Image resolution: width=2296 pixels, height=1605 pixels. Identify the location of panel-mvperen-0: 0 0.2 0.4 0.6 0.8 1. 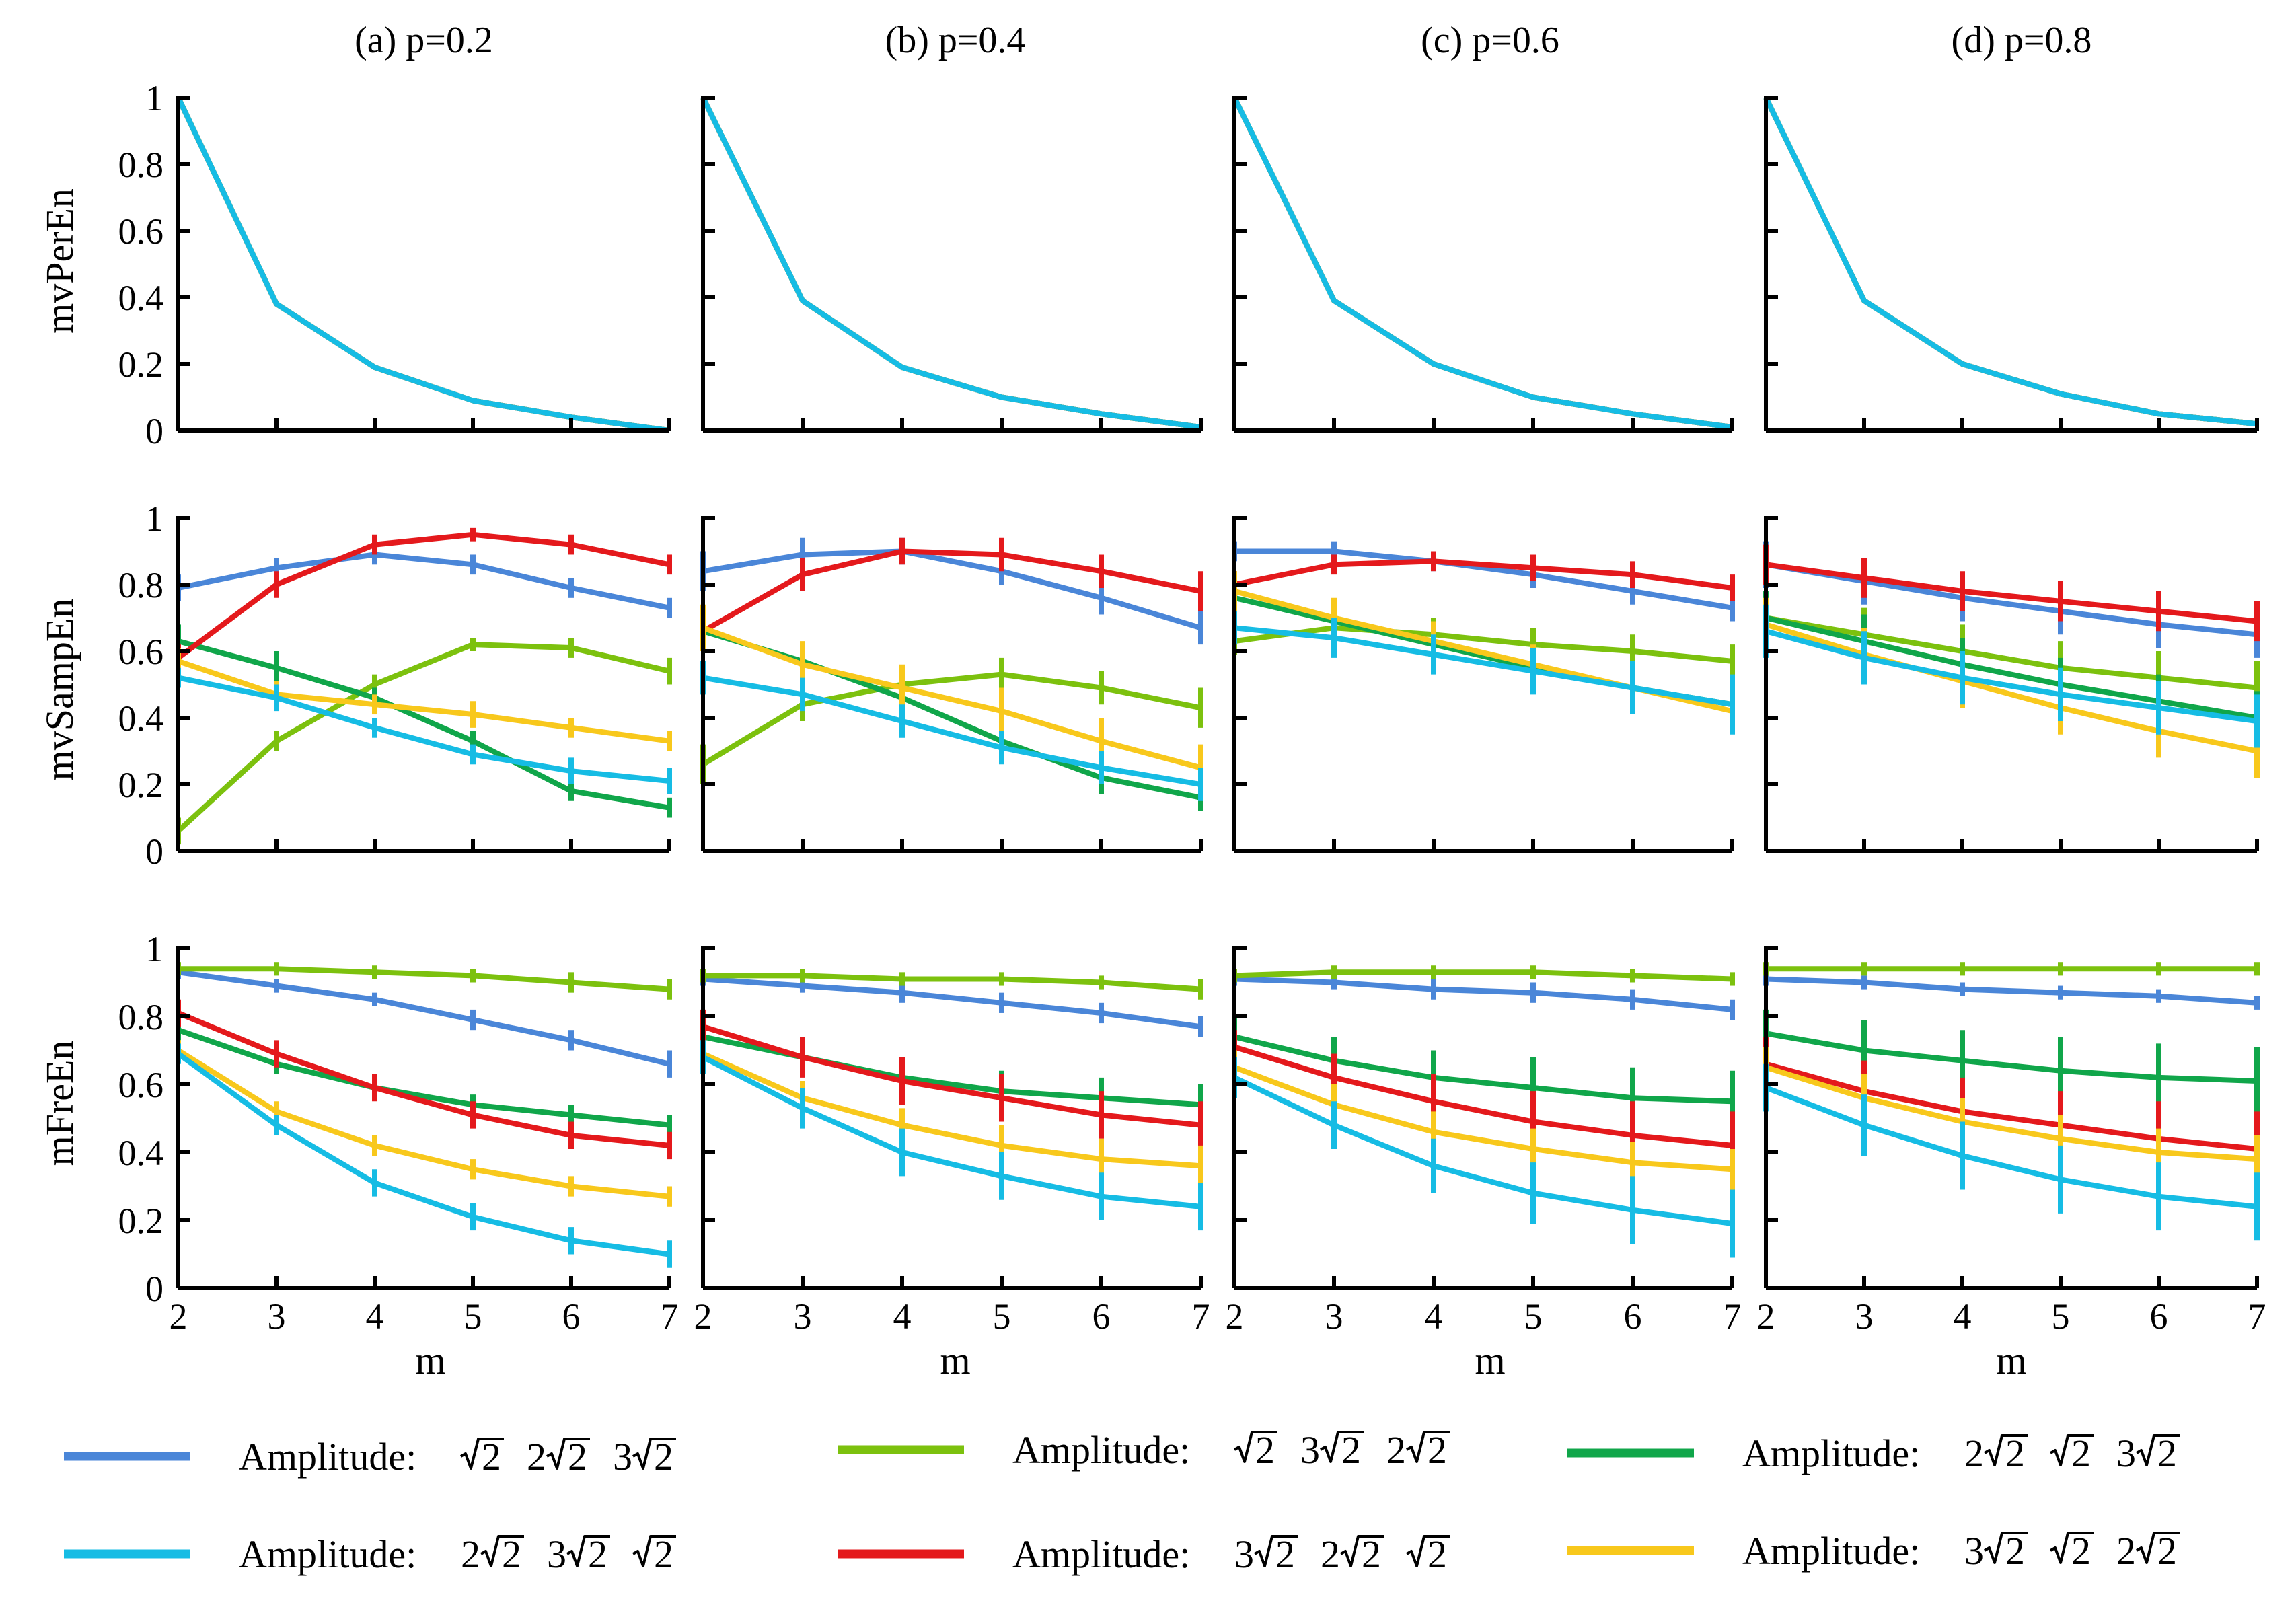
(394, 264).